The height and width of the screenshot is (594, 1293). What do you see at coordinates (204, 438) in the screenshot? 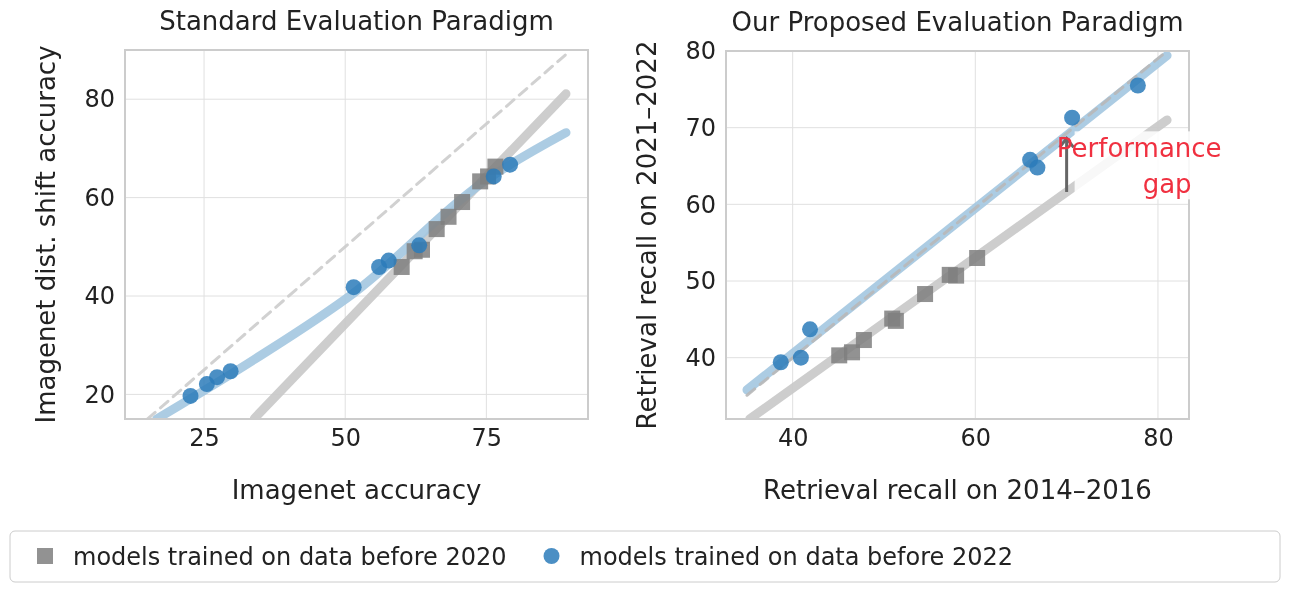
I see `x-tick-label: 25` at bounding box center [204, 438].